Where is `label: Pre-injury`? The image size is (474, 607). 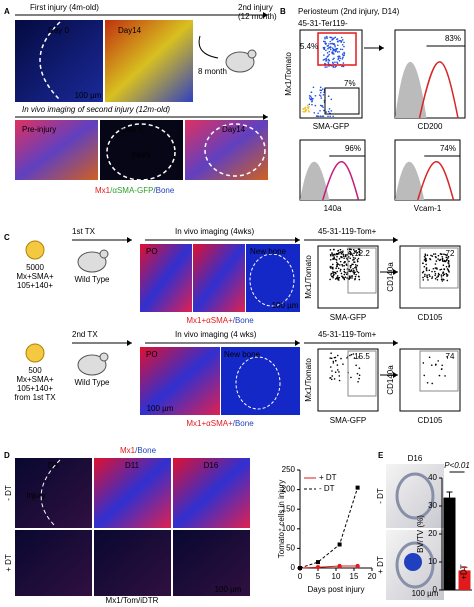
label: Pre-injury is located at coordinates (39, 129).